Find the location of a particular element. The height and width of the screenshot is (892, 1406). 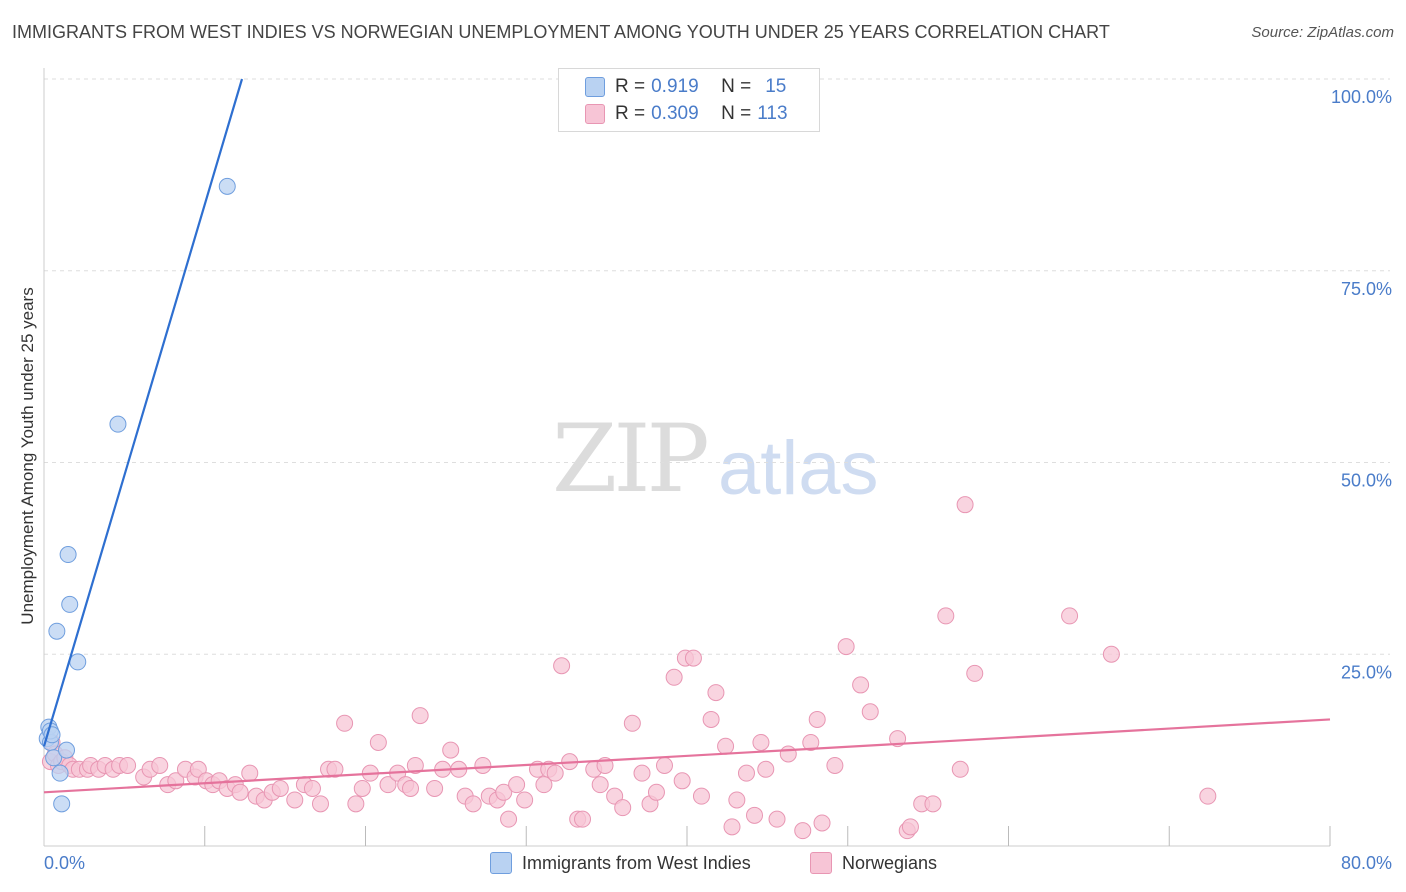

y-tick-label: 100.0% is located at coordinates (1361, 97).